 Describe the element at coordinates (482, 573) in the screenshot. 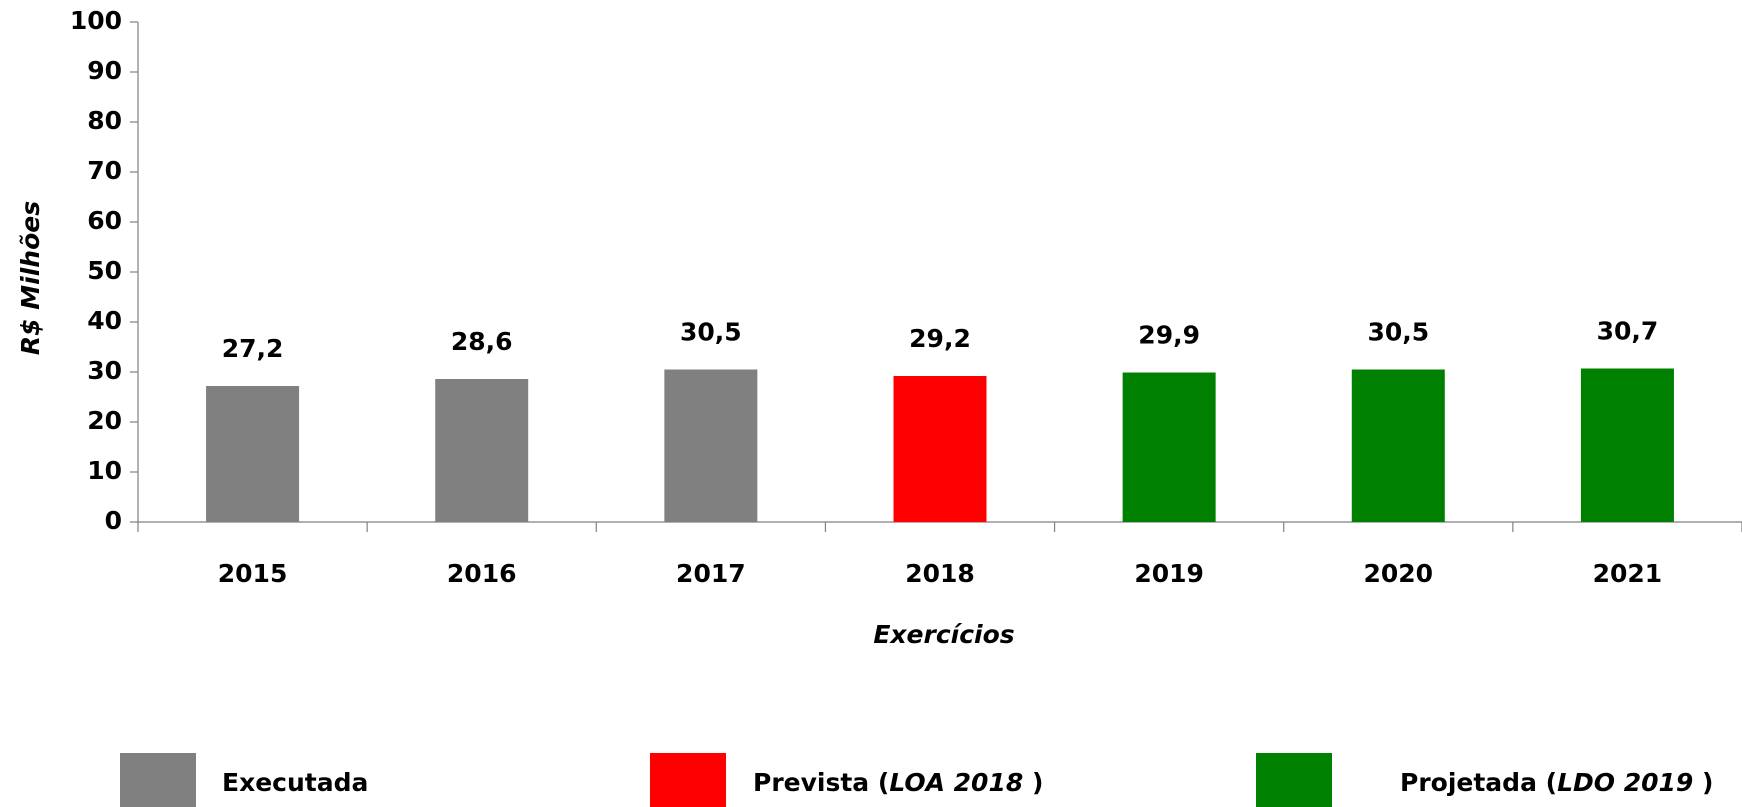

I see `x-tick-label: 2016` at that location.